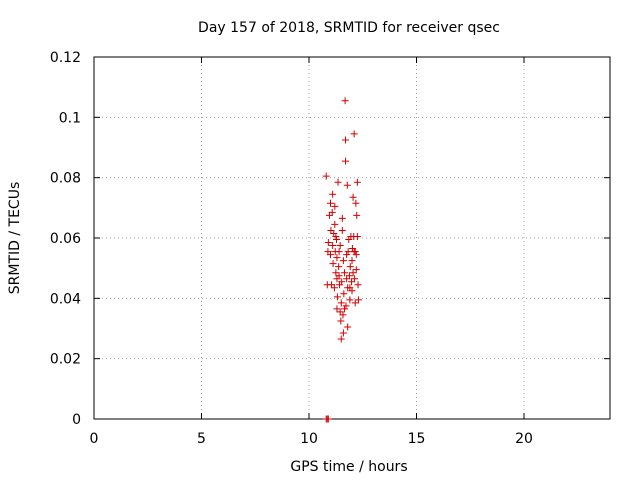 The width and height of the screenshot is (640, 480). I want to click on y-tick-label: 0.04, so click(65, 299).